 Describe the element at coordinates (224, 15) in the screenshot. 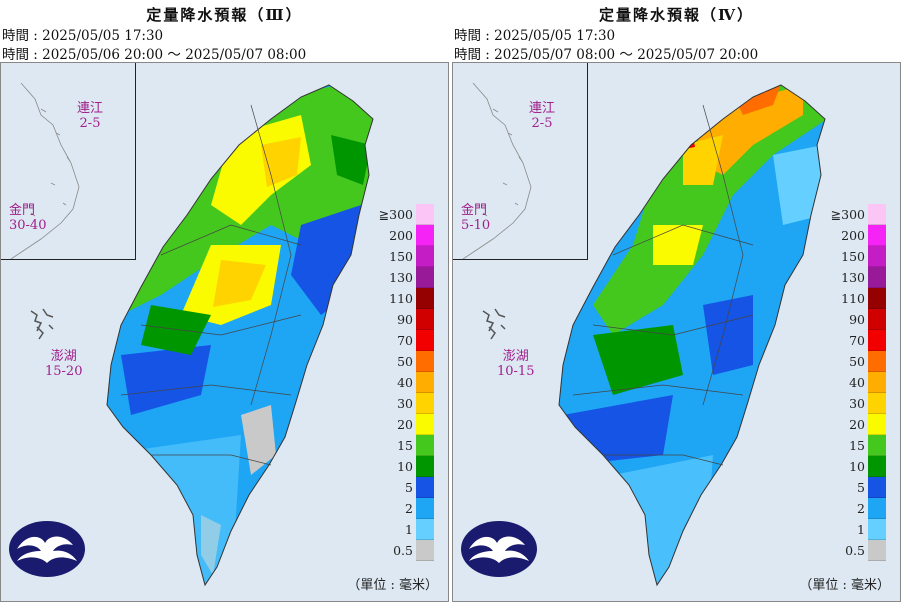

I see `panel-title: 定量降水預報（Ⅲ）` at that location.